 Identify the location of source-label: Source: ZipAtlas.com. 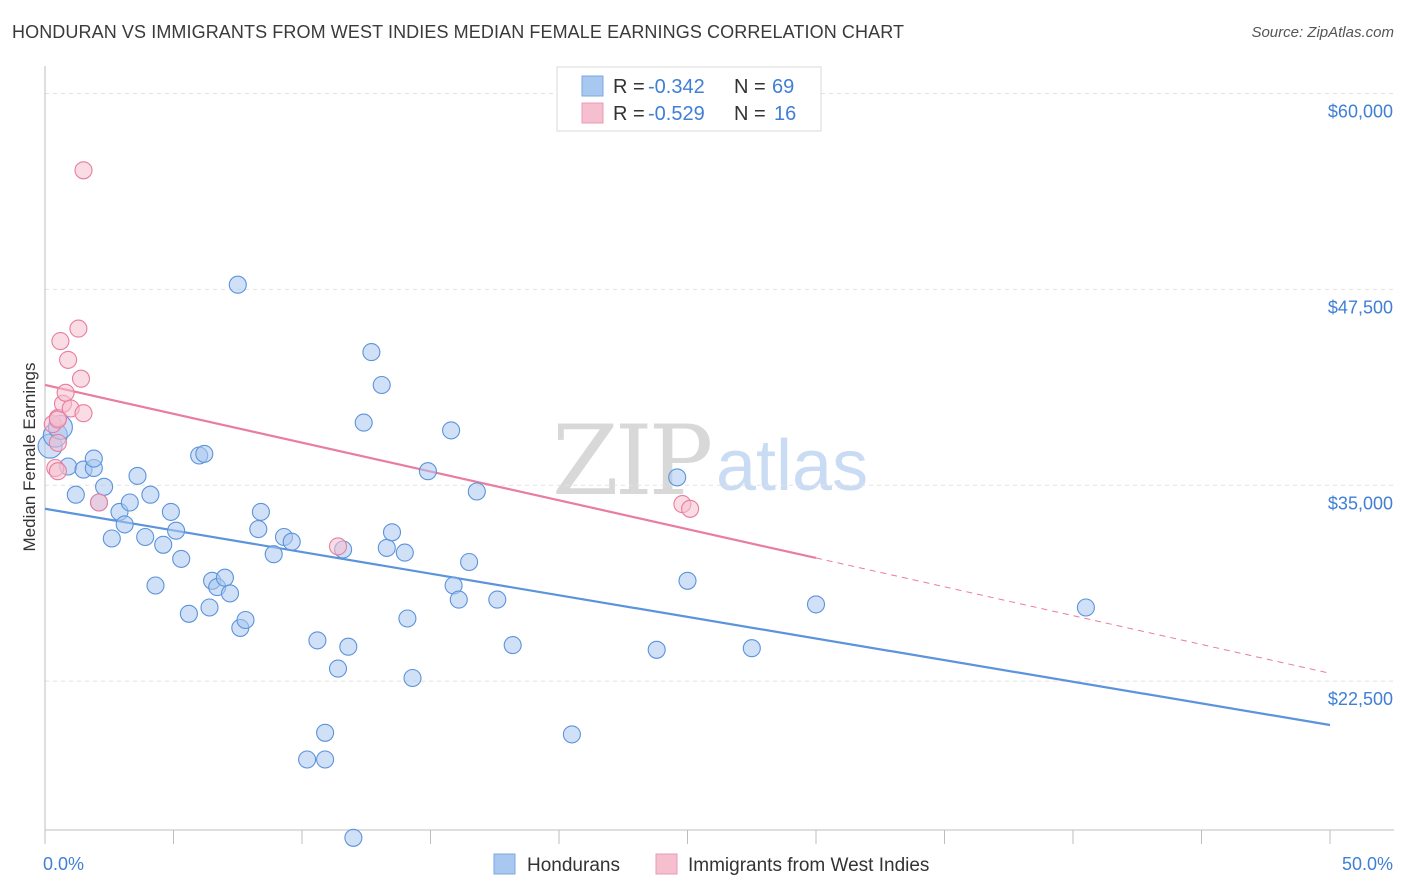
(1322, 32).